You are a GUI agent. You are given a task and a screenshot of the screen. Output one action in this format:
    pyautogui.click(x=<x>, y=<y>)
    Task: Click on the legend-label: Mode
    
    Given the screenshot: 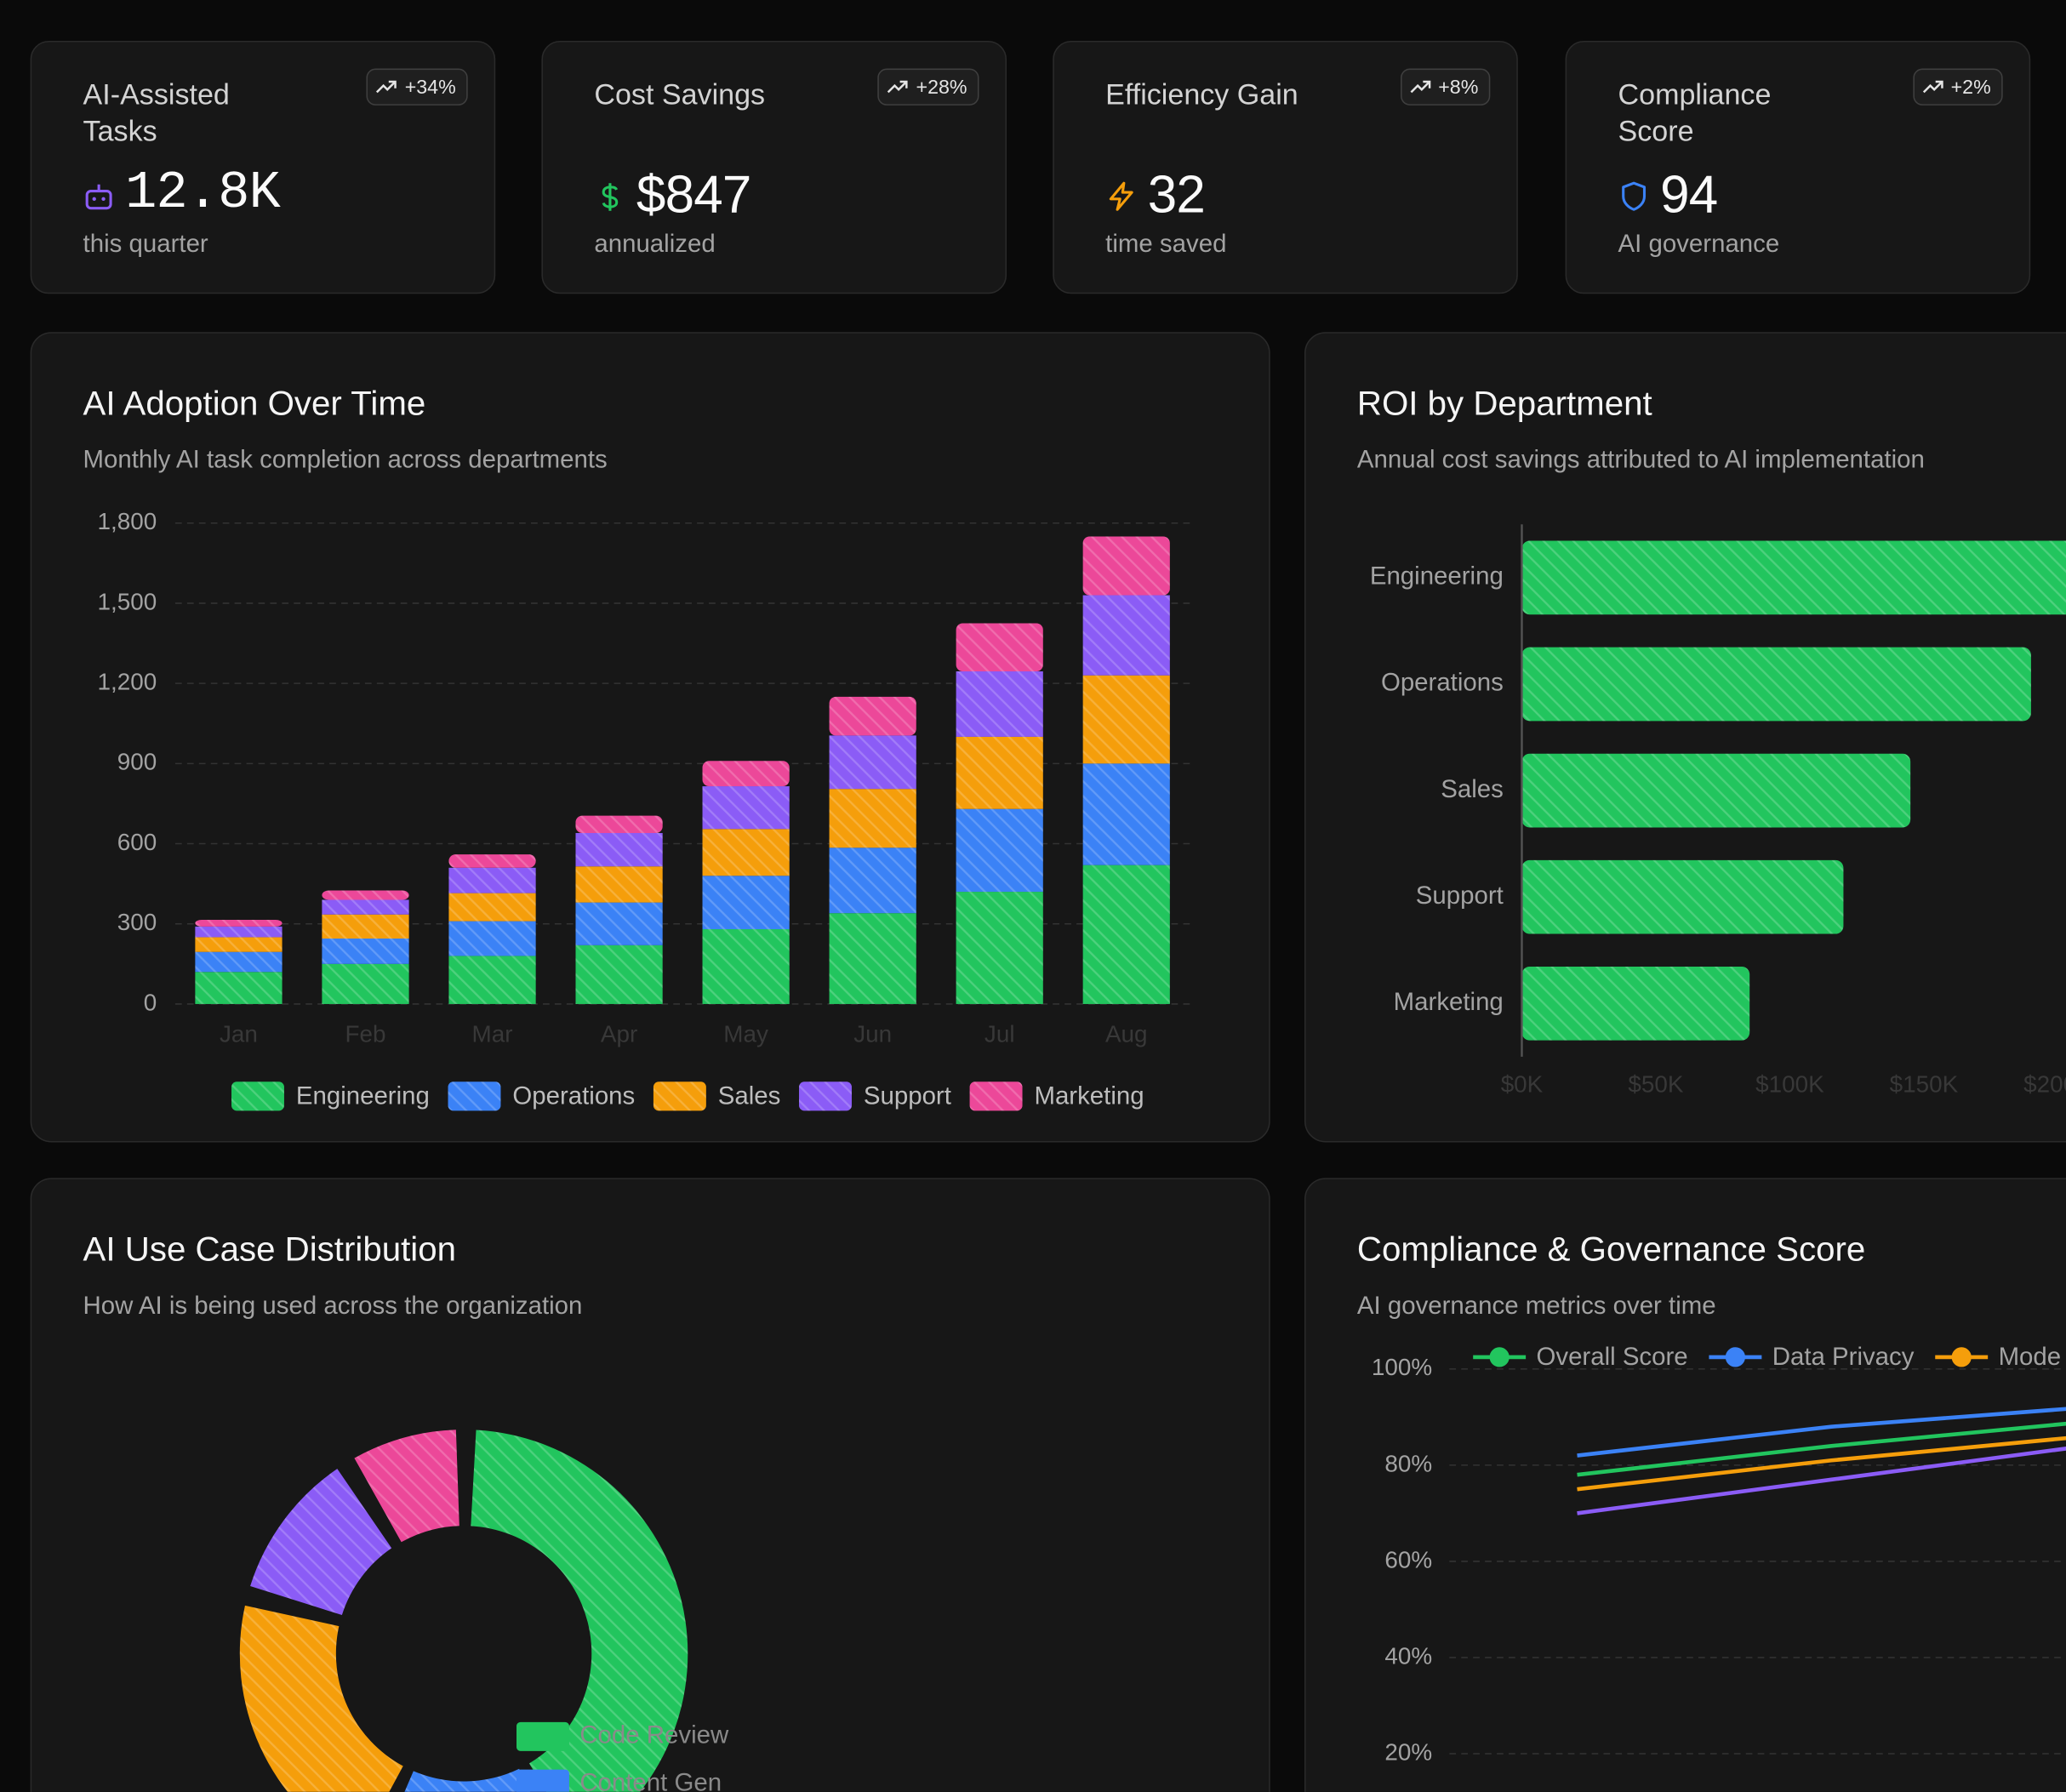 What is the action you would take?
    pyautogui.click(x=2030, y=1357)
    